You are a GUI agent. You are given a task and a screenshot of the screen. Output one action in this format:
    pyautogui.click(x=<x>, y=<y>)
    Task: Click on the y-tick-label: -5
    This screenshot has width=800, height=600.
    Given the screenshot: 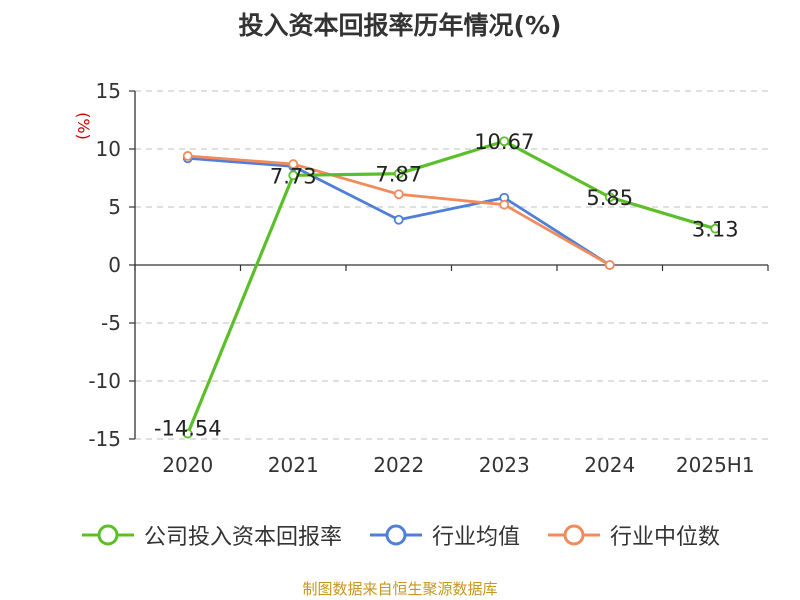 What is the action you would take?
    pyautogui.click(x=111, y=323)
    